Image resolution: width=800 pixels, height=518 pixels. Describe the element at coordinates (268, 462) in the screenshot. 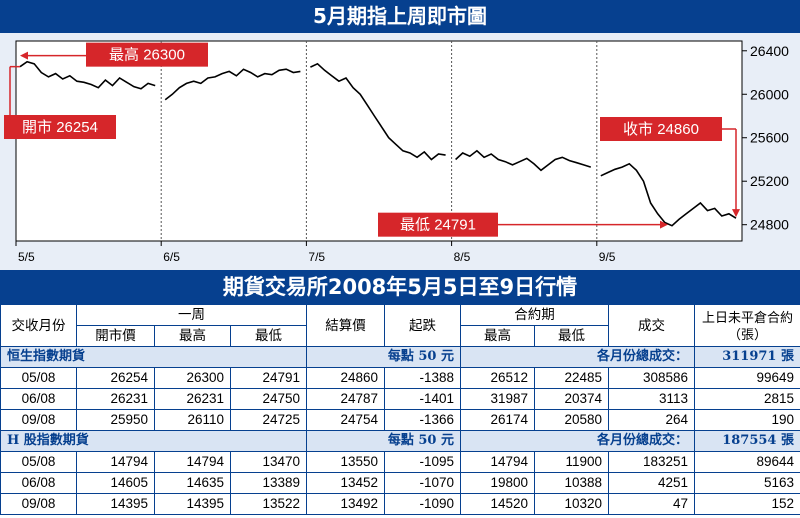

I see `table-cell: 13470` at that location.